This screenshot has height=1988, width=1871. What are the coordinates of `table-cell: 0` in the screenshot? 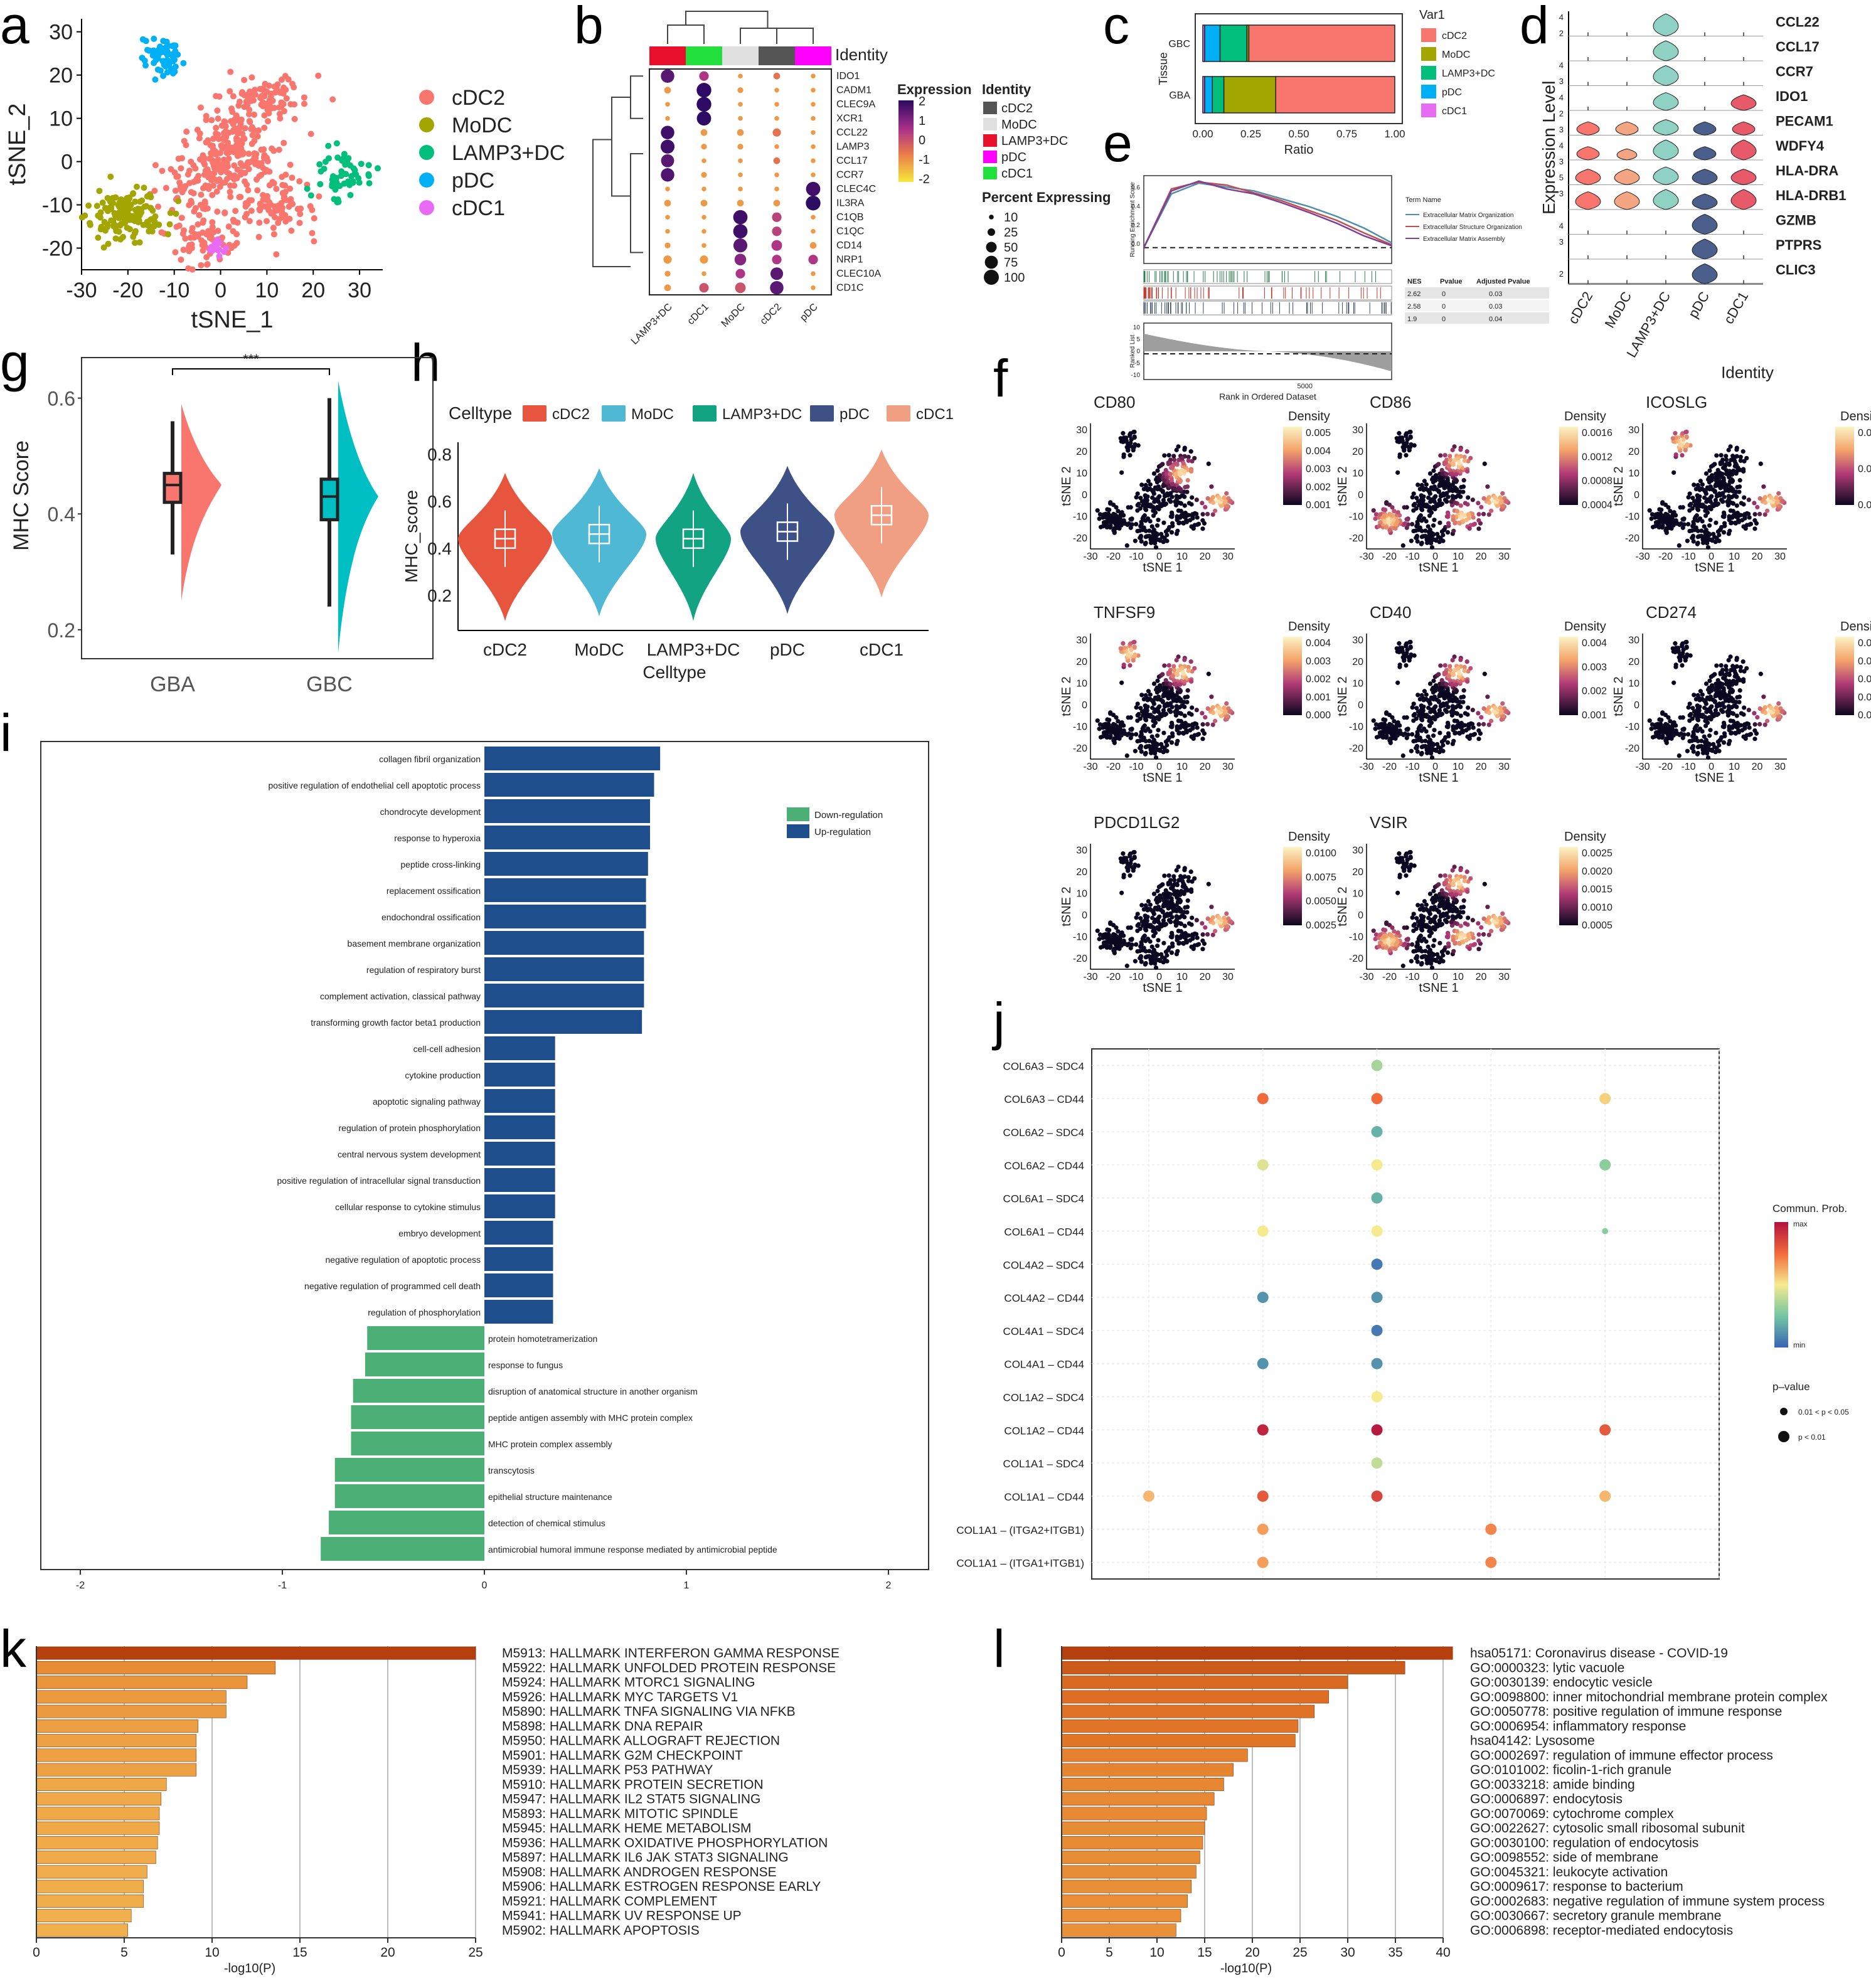 It's located at (1444, 319).